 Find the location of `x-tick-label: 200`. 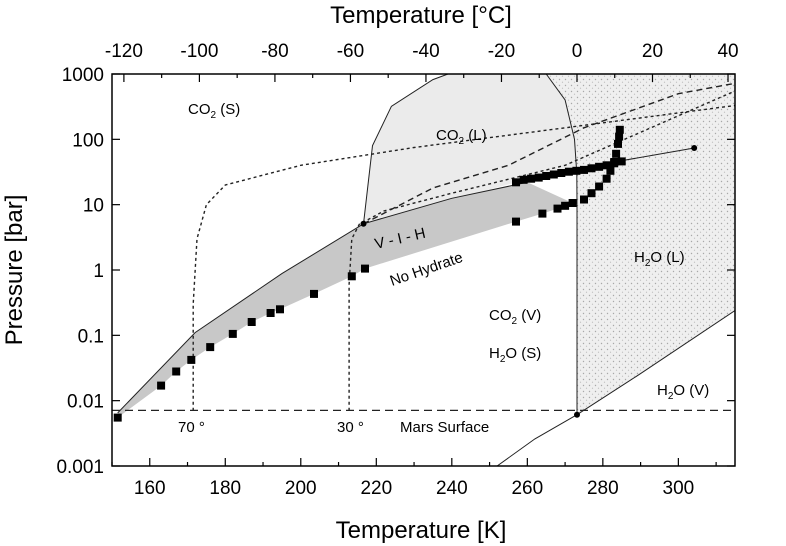

x-tick-label: 200 is located at coordinates (301, 488).